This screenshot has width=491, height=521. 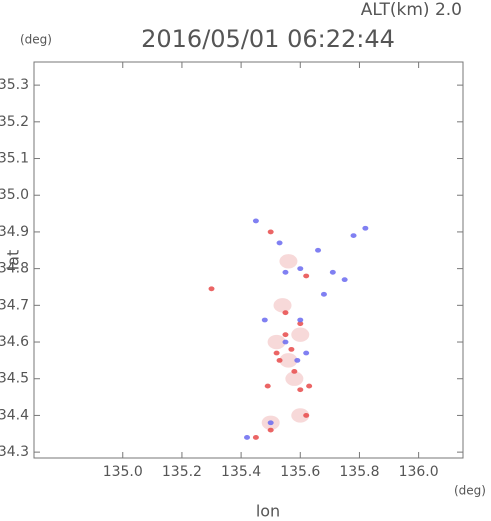 What do you see at coordinates (268, 39) in the screenshot?
I see `chart-title: 2016/05/01 06:22:44` at bounding box center [268, 39].